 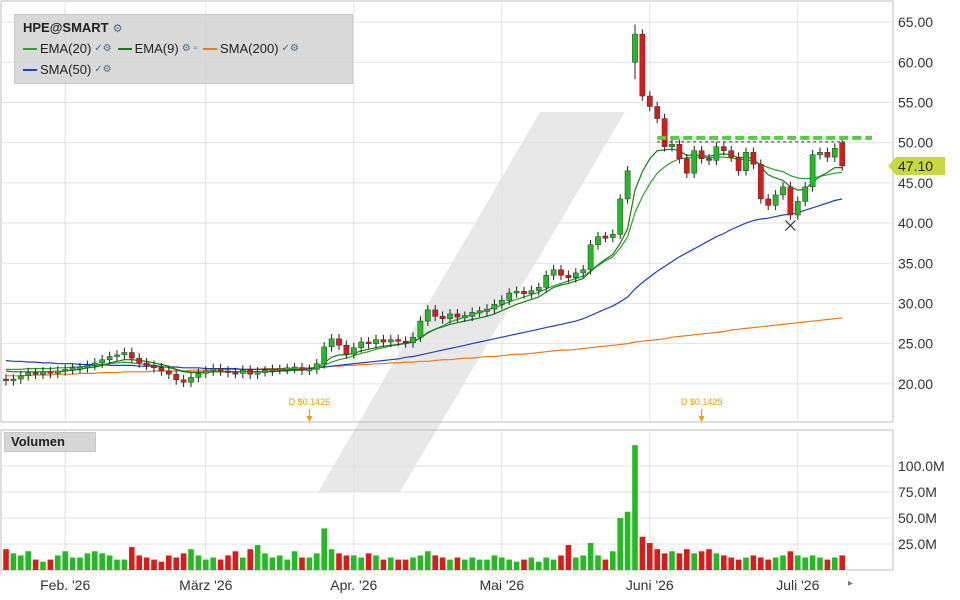 What do you see at coordinates (309, 419) in the screenshot?
I see `dividend-arrow-icon` at bounding box center [309, 419].